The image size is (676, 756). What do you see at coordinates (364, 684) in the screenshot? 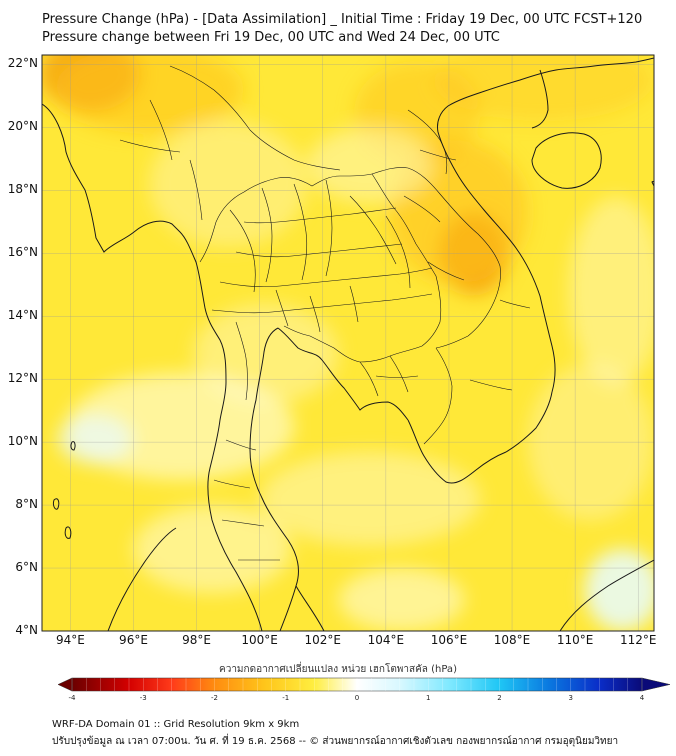
I see `colorbar` at bounding box center [364, 684].